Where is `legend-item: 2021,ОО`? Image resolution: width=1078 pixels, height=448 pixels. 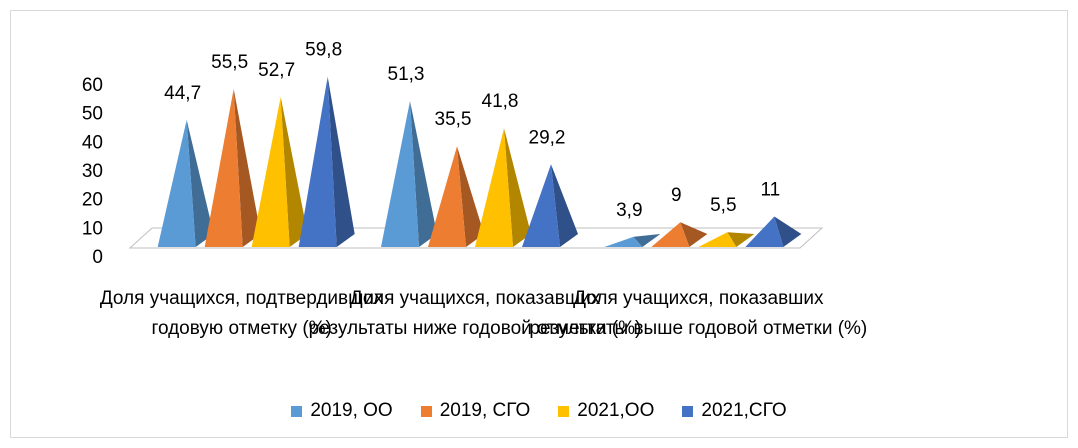
legend-item: 2021,ОО is located at coordinates (606, 411).